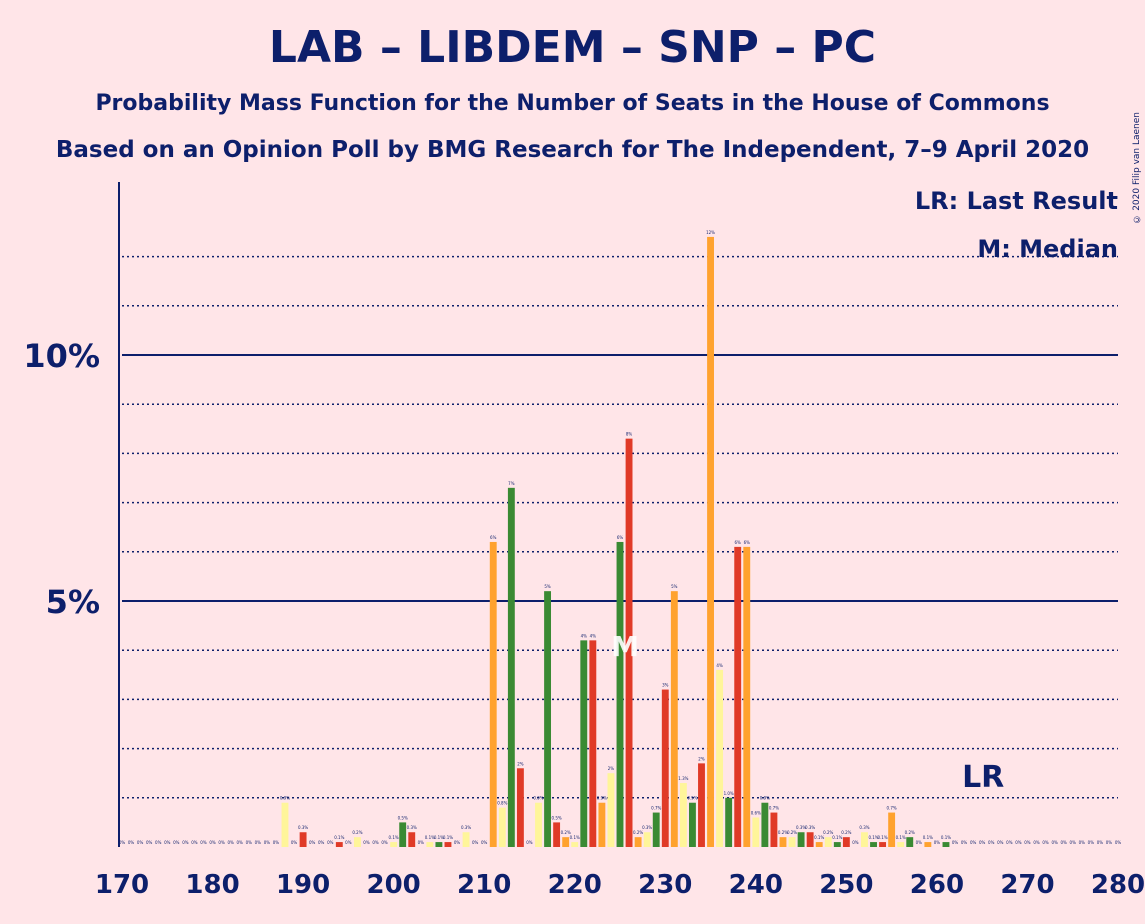  Describe the element at coordinates (384, 842) in the screenshot. I see `bar-label-seat-199: 0%` at that location.